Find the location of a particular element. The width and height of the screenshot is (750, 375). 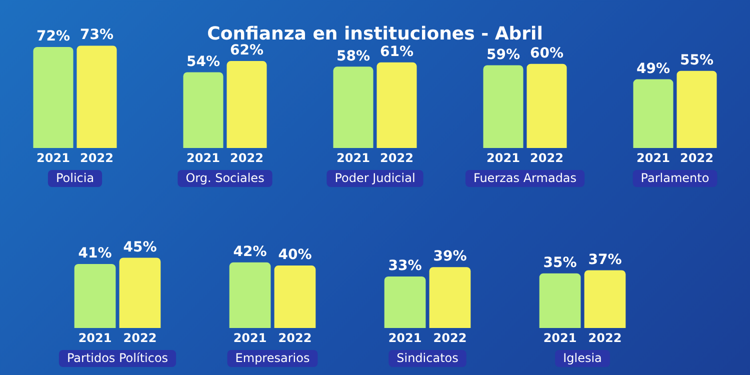

data-label: 54% is located at coordinates (203, 62).